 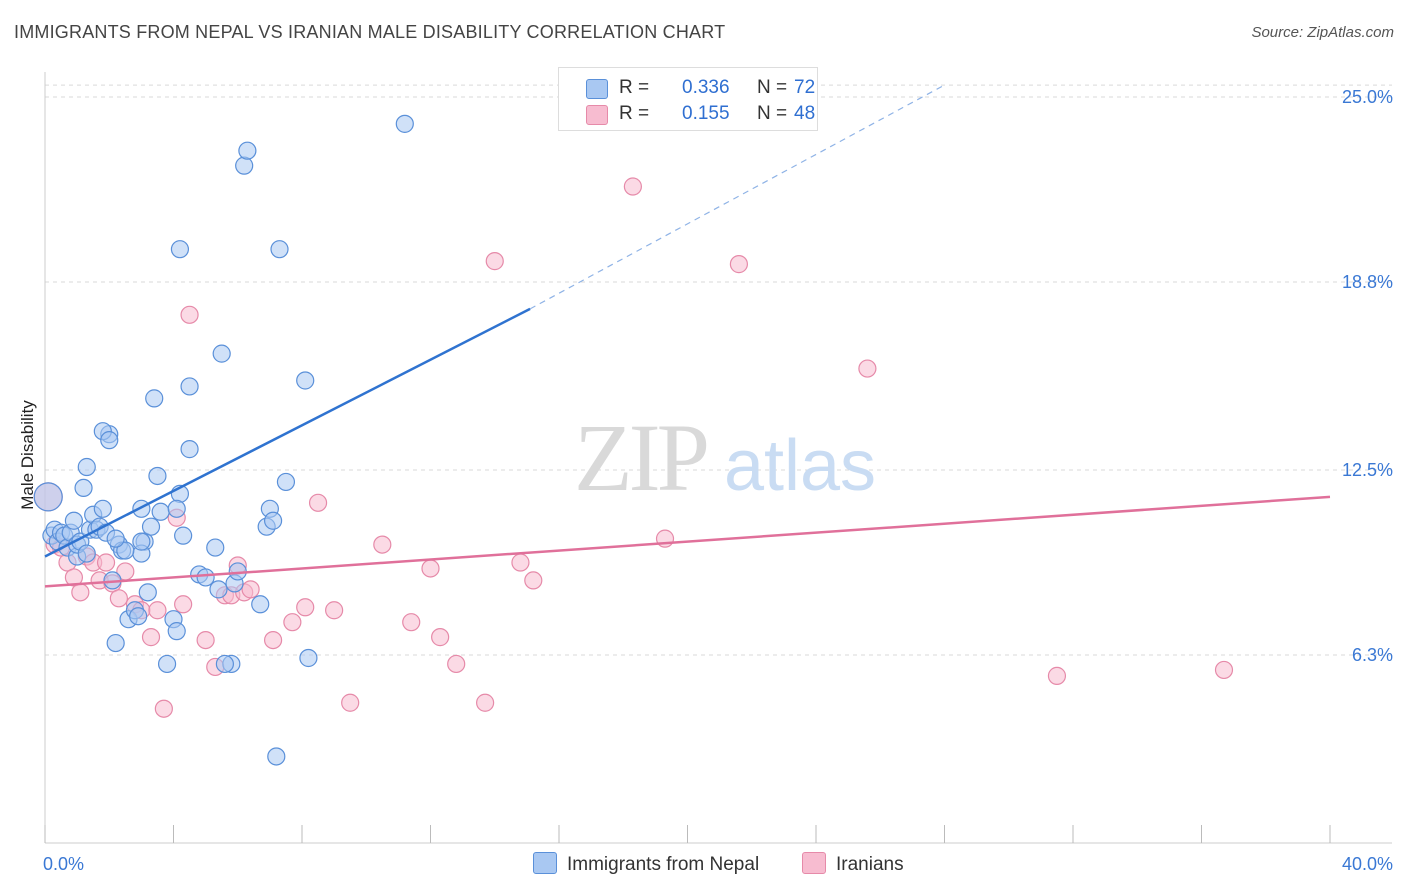 What do you see at coordinates (706, 87) in the screenshot?
I see `legend-r-value: 0.336` at bounding box center [706, 87].